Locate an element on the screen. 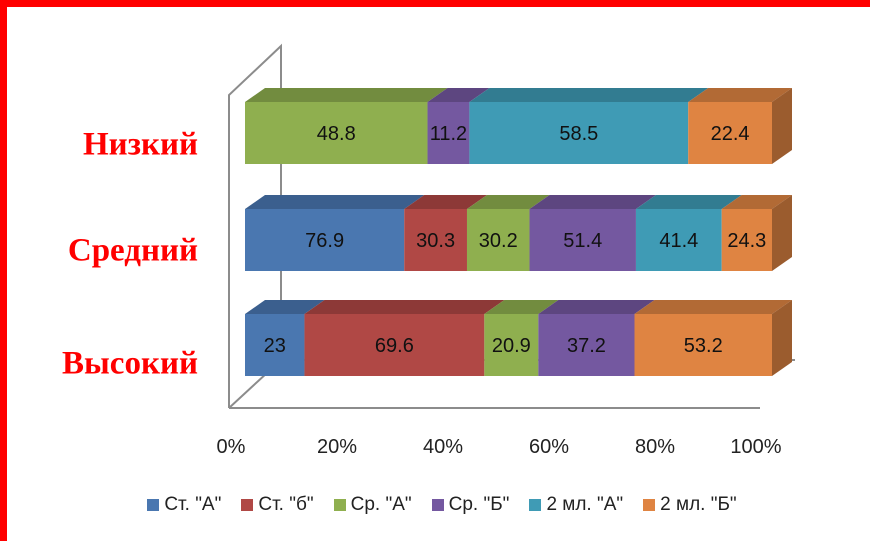 Image resolution: width=870 pixels, height=541 pixels. category-label-low: Низкий is located at coordinates (140, 144).